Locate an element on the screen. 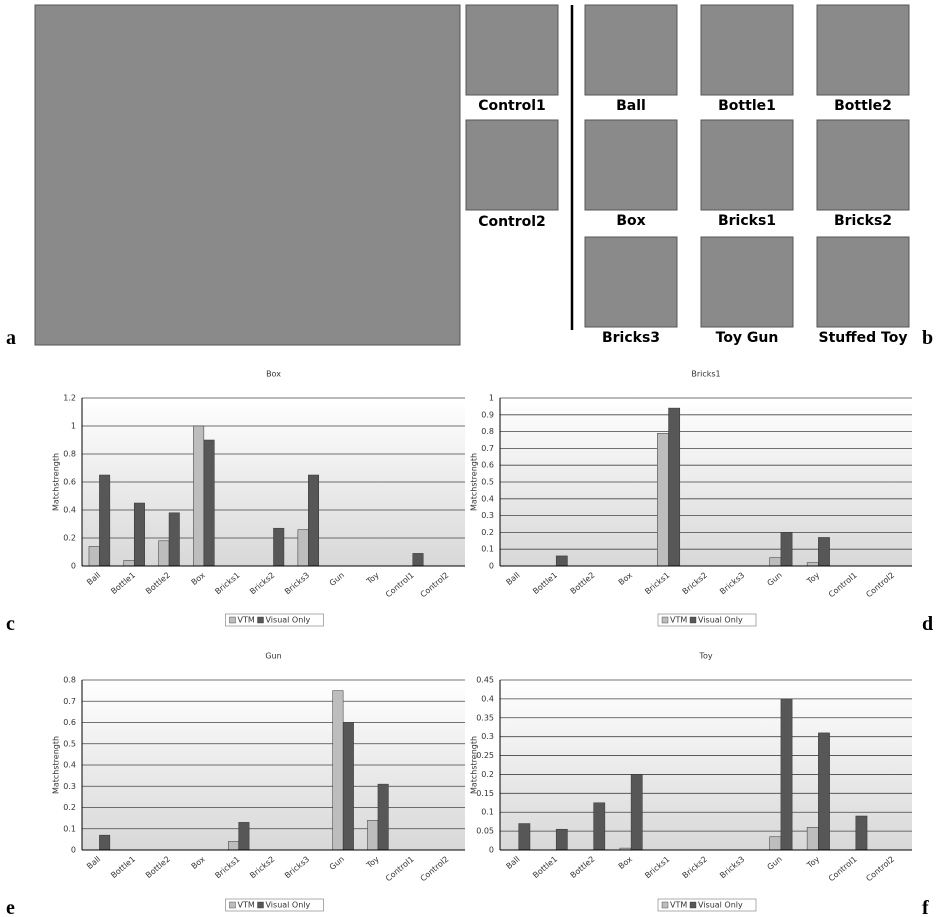 The height and width of the screenshot is (917, 939). panel-label: f is located at coordinates (925, 907).